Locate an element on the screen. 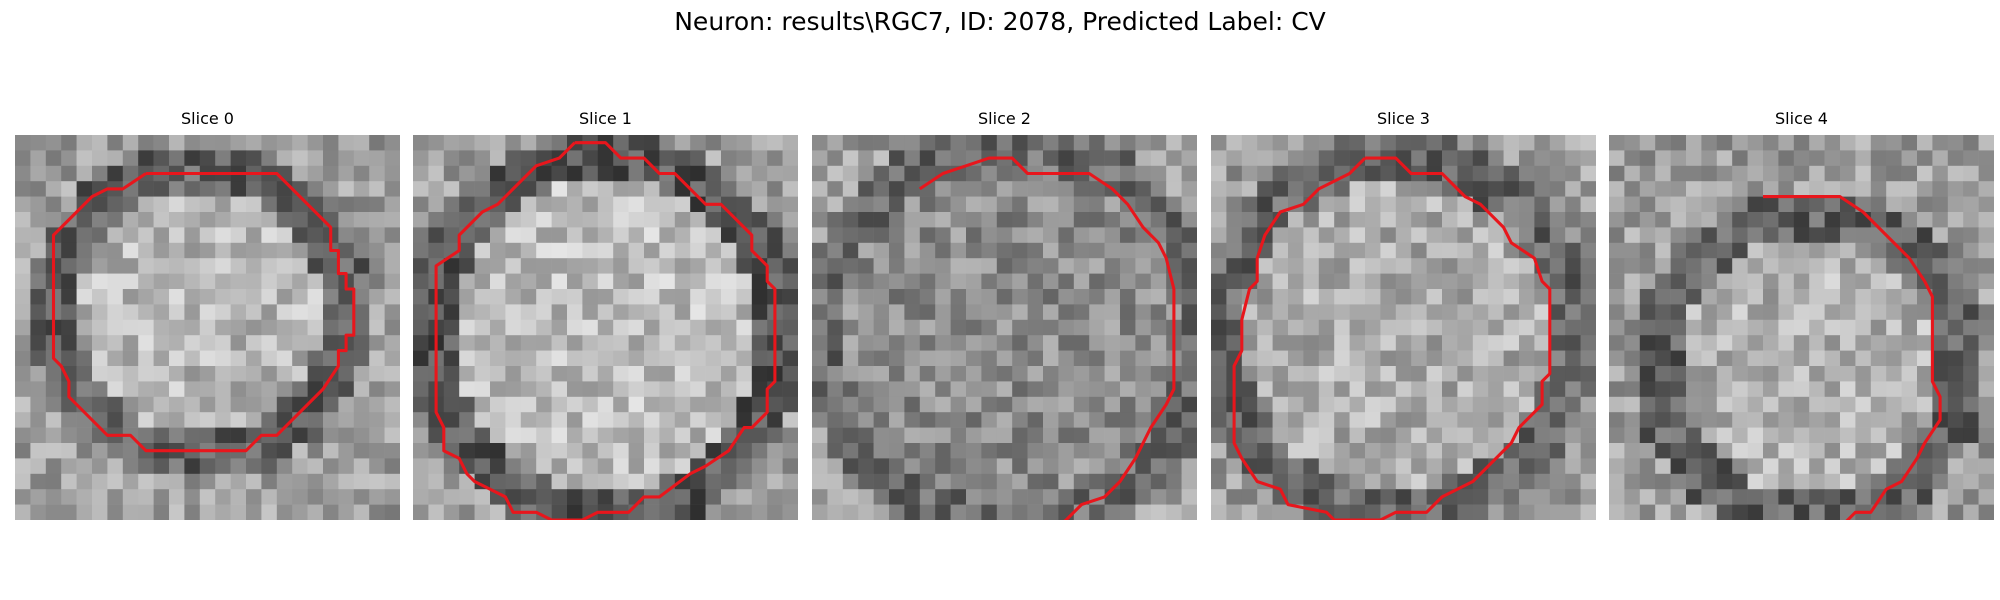  slice-panel-3: Slice 3 is located at coordinates (1403, 314).